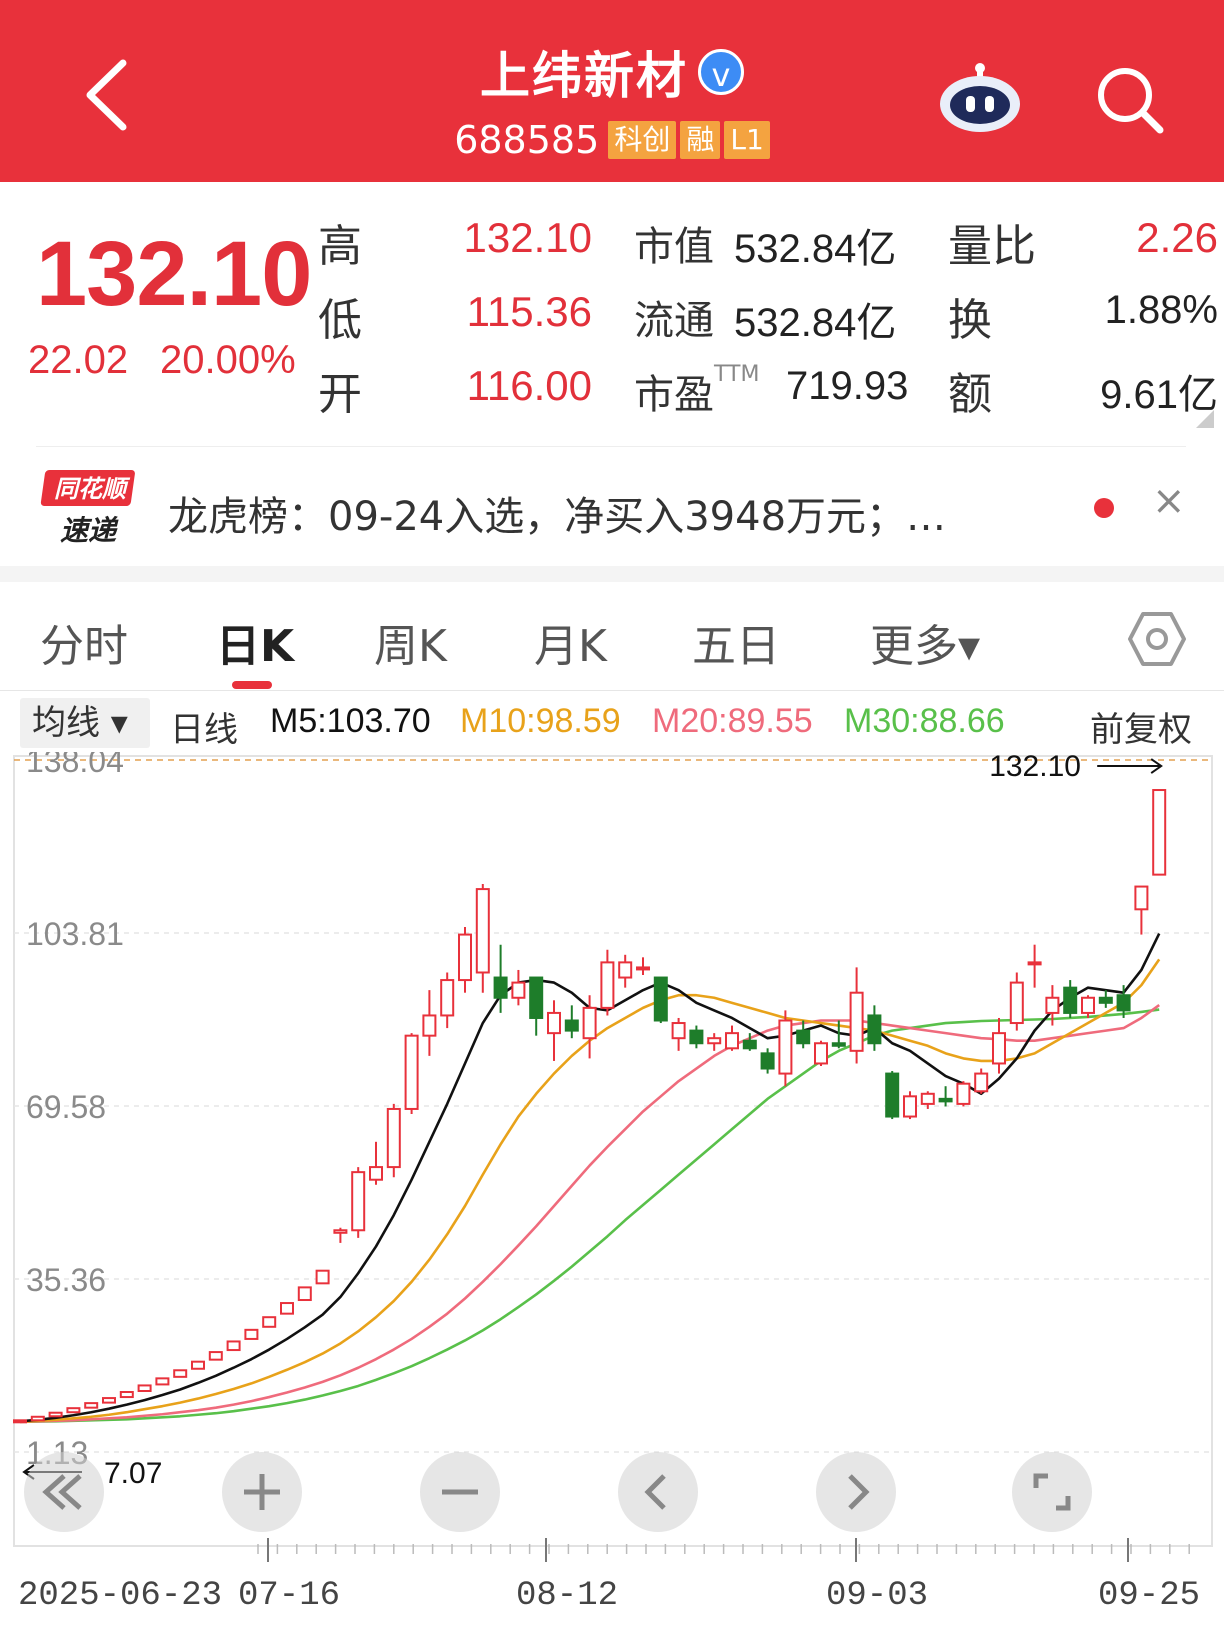 The image size is (1224, 1633). Describe the element at coordinates (612, 72) in the screenshot. I see `title-row: 上纬新材 v` at that location.